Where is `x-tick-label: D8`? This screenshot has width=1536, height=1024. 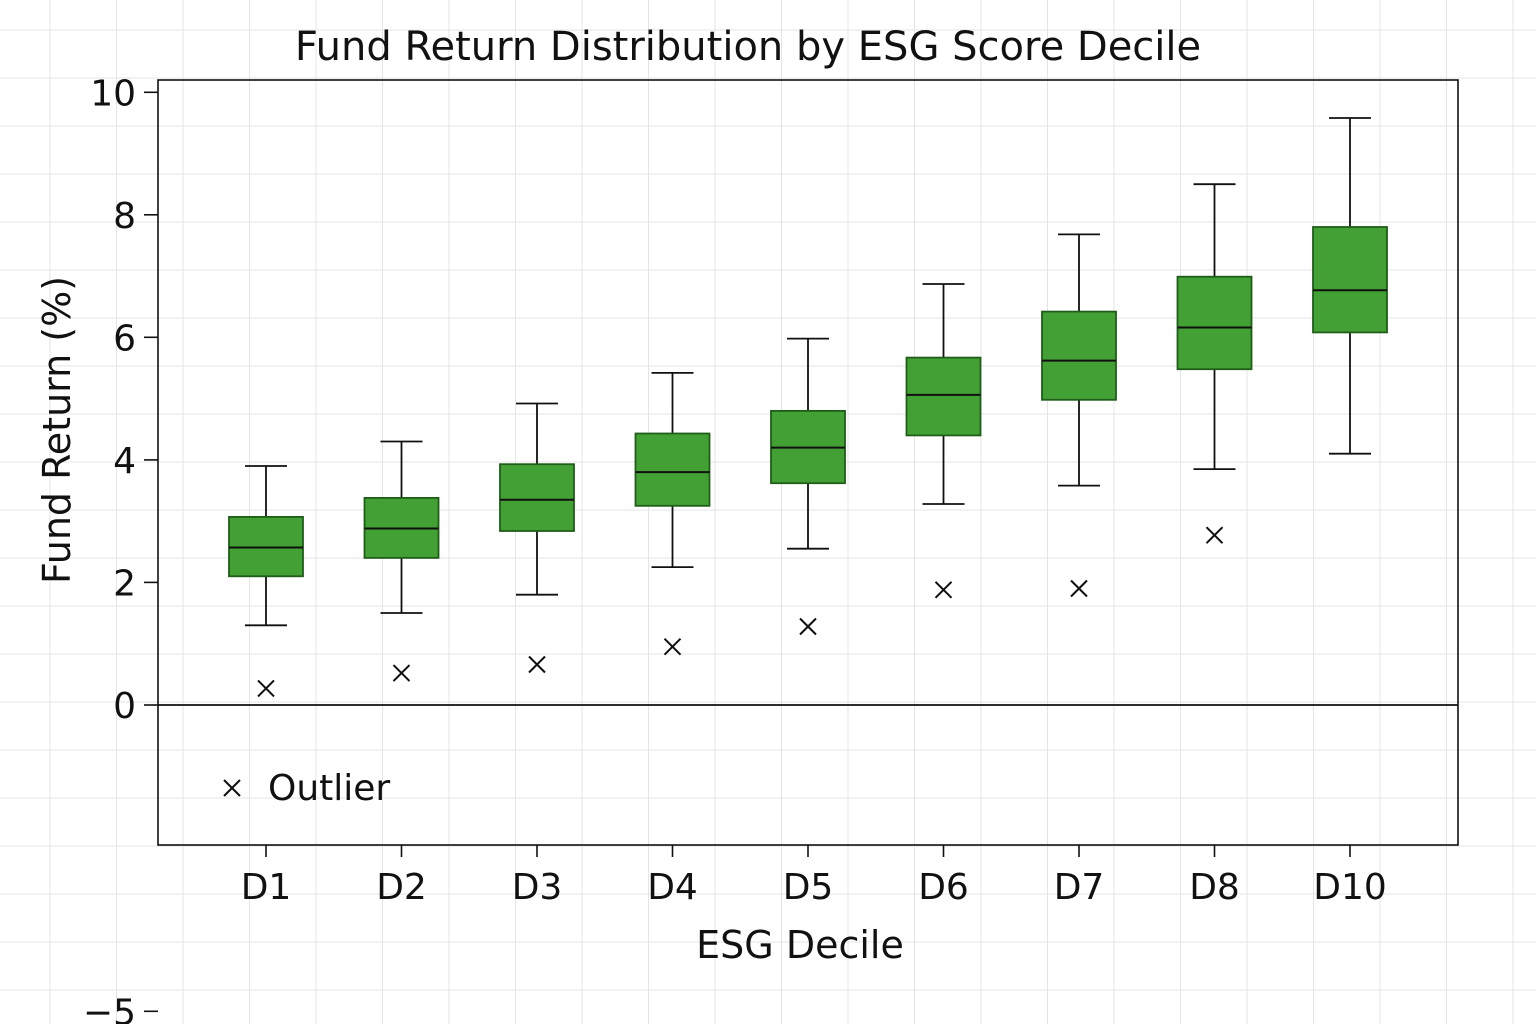 x-tick-label: D8 is located at coordinates (1214, 887).